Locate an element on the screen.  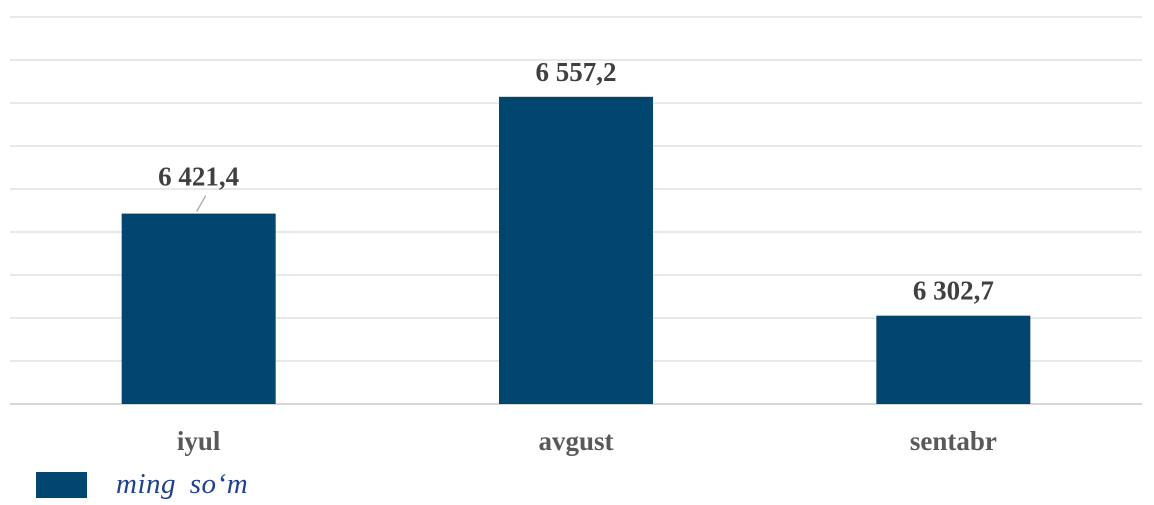
leader-line-iyul is located at coordinates (201, 203).